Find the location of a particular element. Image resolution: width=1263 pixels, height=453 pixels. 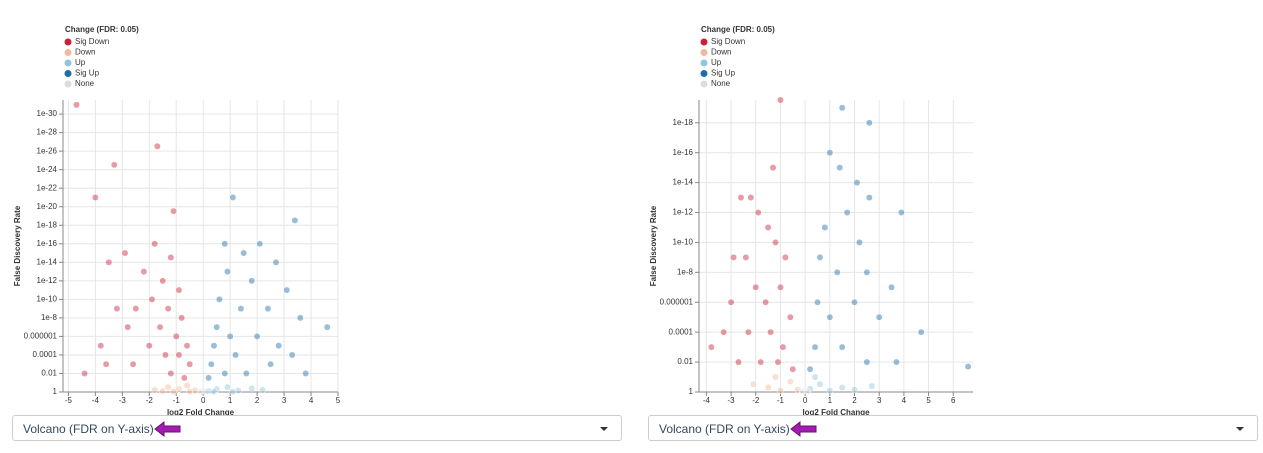

legend-label: None is located at coordinates (85, 83).